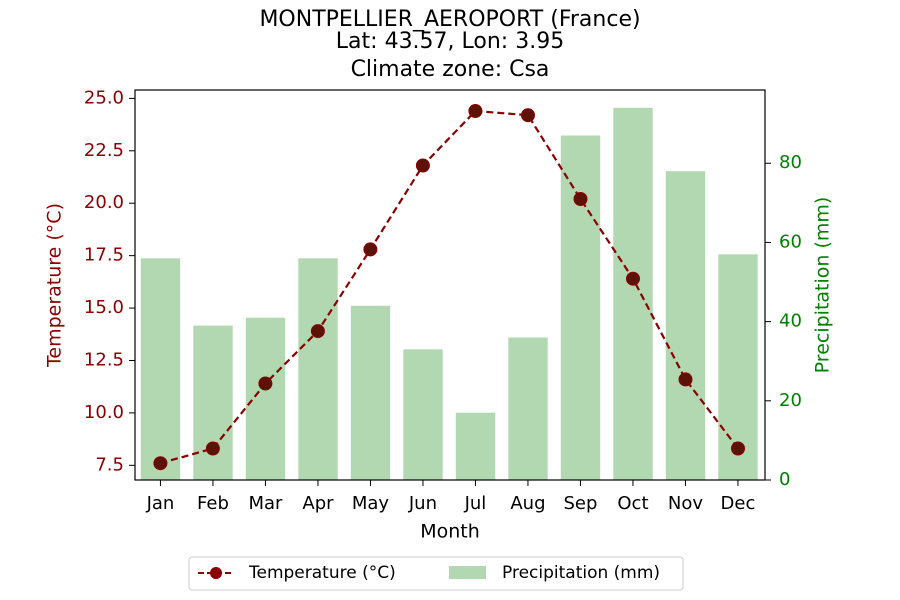 This screenshot has width=900, height=600. What do you see at coordinates (104, 202) in the screenshot?
I see `y-left-tick-label: 20.0` at bounding box center [104, 202].